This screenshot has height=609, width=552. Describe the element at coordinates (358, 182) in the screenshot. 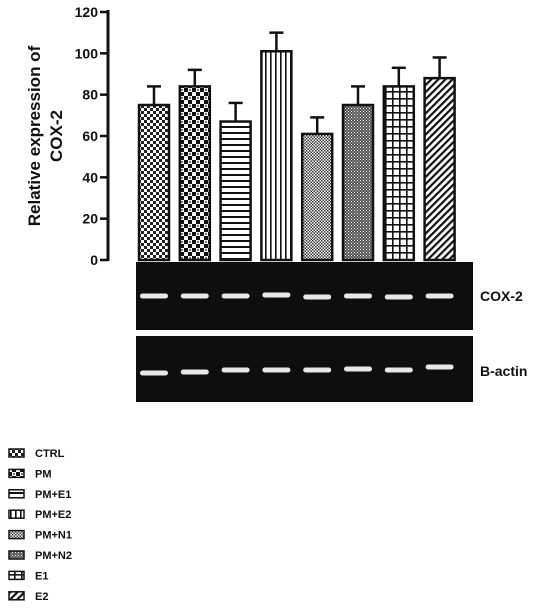

I see `bar-pm-n2` at that location.